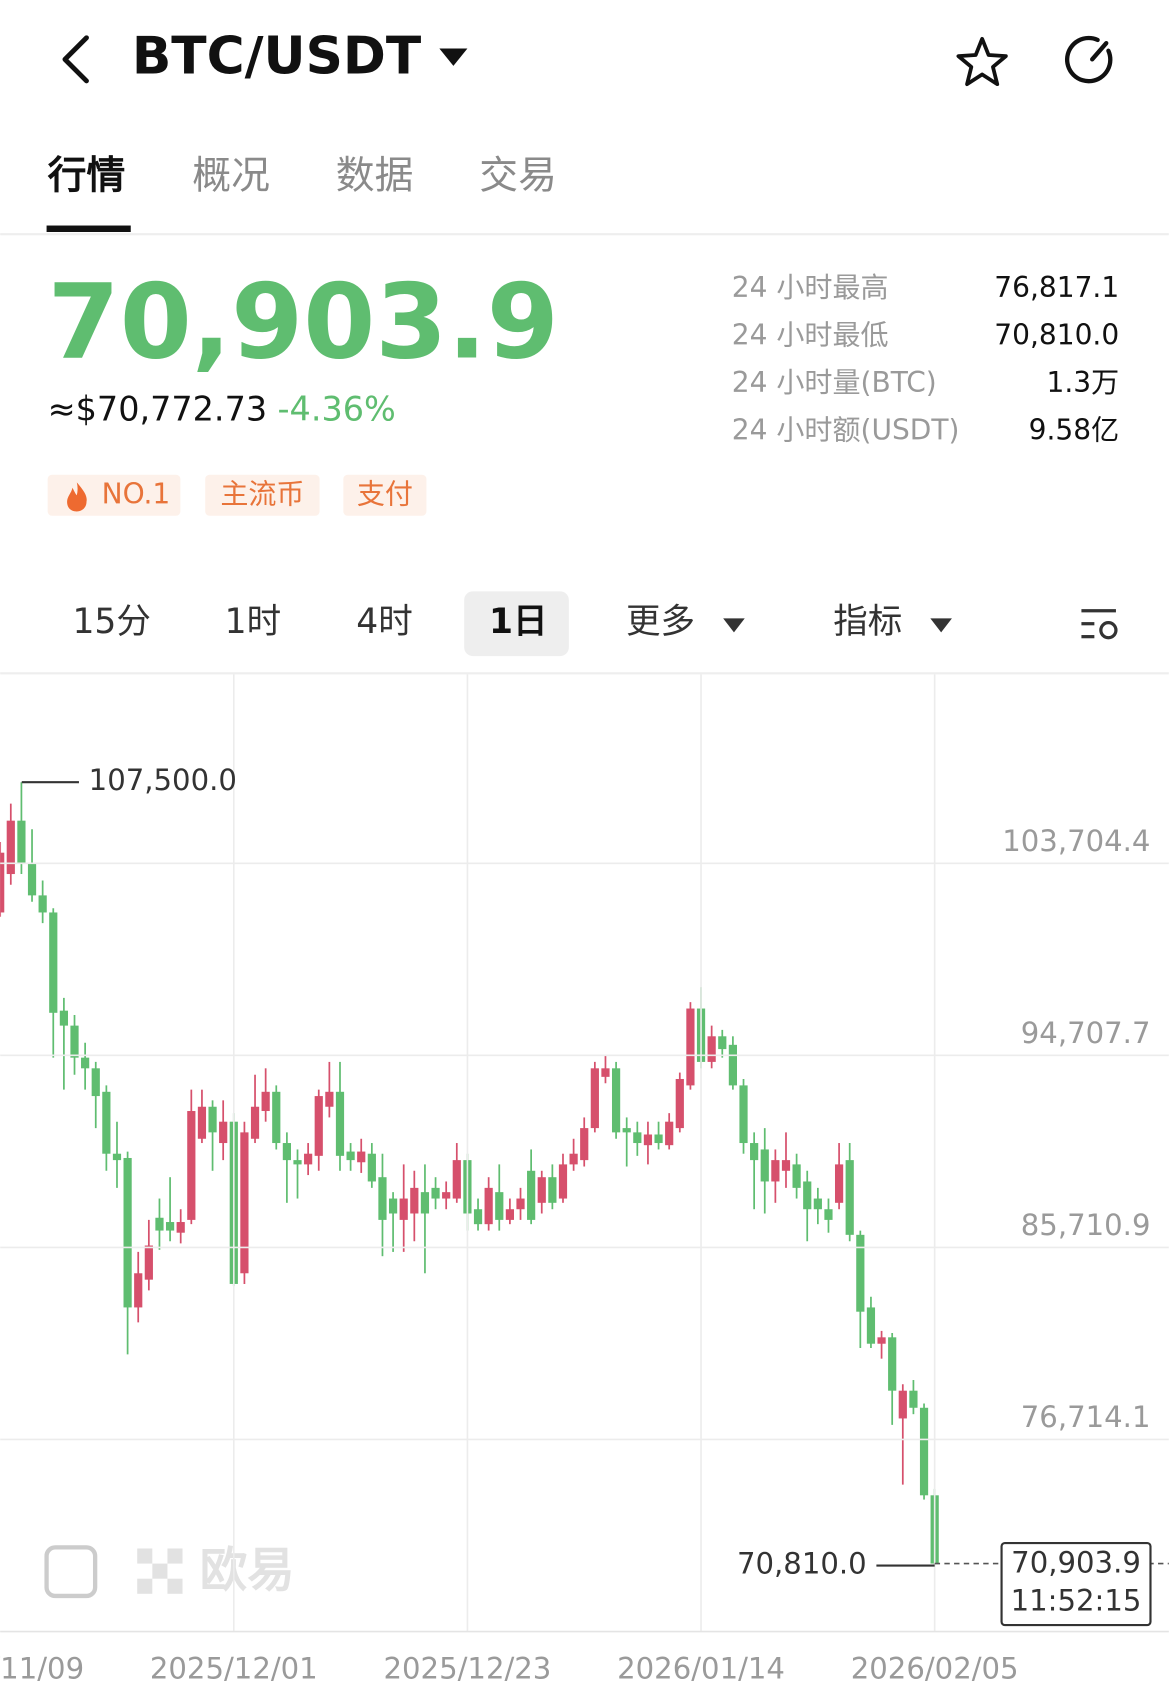 The image size is (1169, 1692). Describe the element at coordinates (518, 622) in the screenshot. I see `interval: 1日` at that location.